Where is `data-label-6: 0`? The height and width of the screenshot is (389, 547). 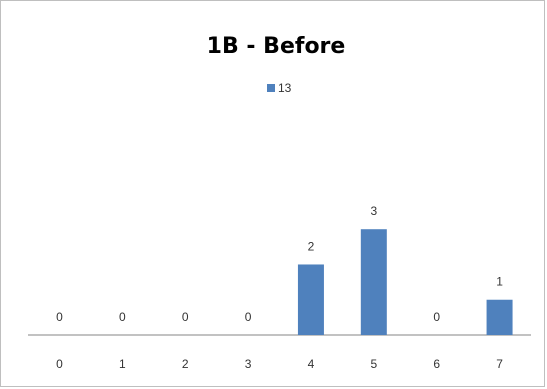 data-label-6: 0 is located at coordinates (436, 317).